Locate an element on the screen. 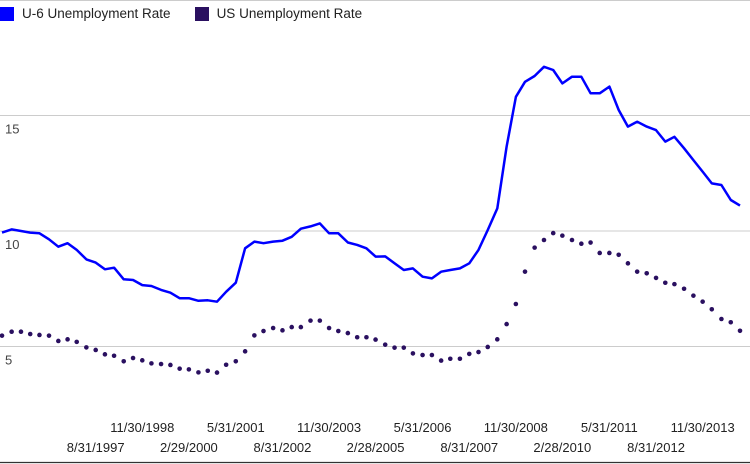  x-tick-label: 5/31/2006 is located at coordinates (423, 427).